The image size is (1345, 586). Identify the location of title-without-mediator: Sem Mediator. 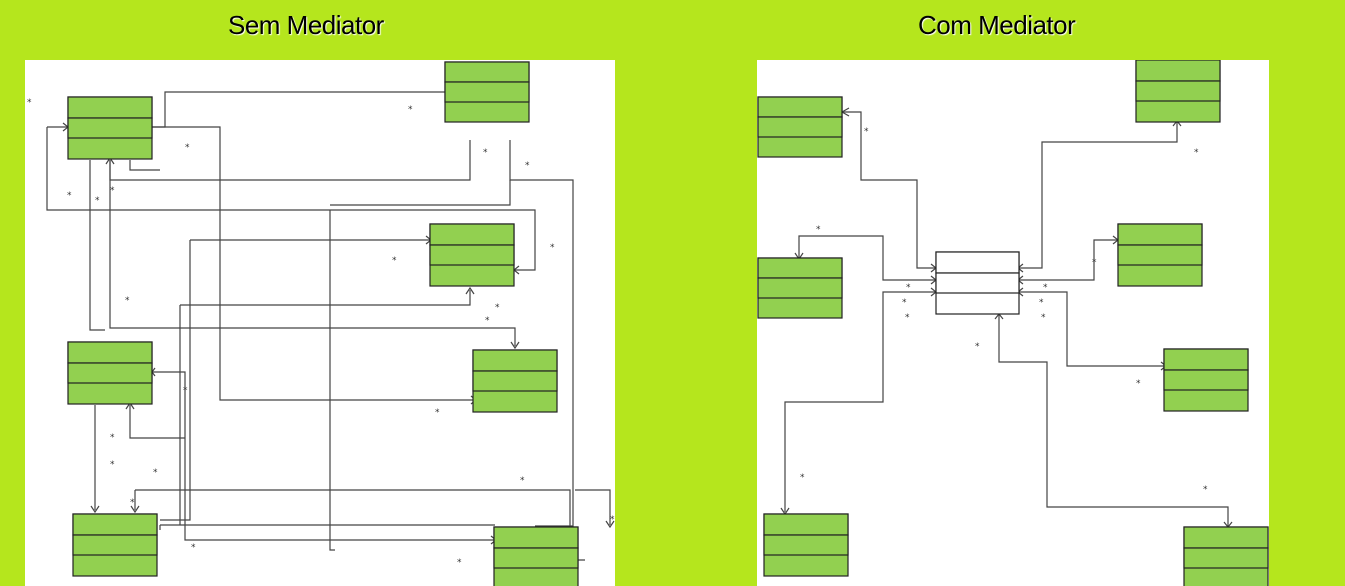
(306, 25).